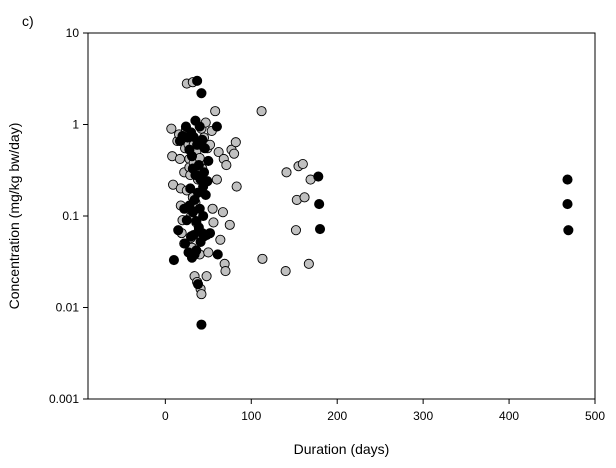 Image resolution: width=616 pixels, height=468 pixels. I want to click on x-axis: 0 100 200 300 400 500, so click(383, 411).